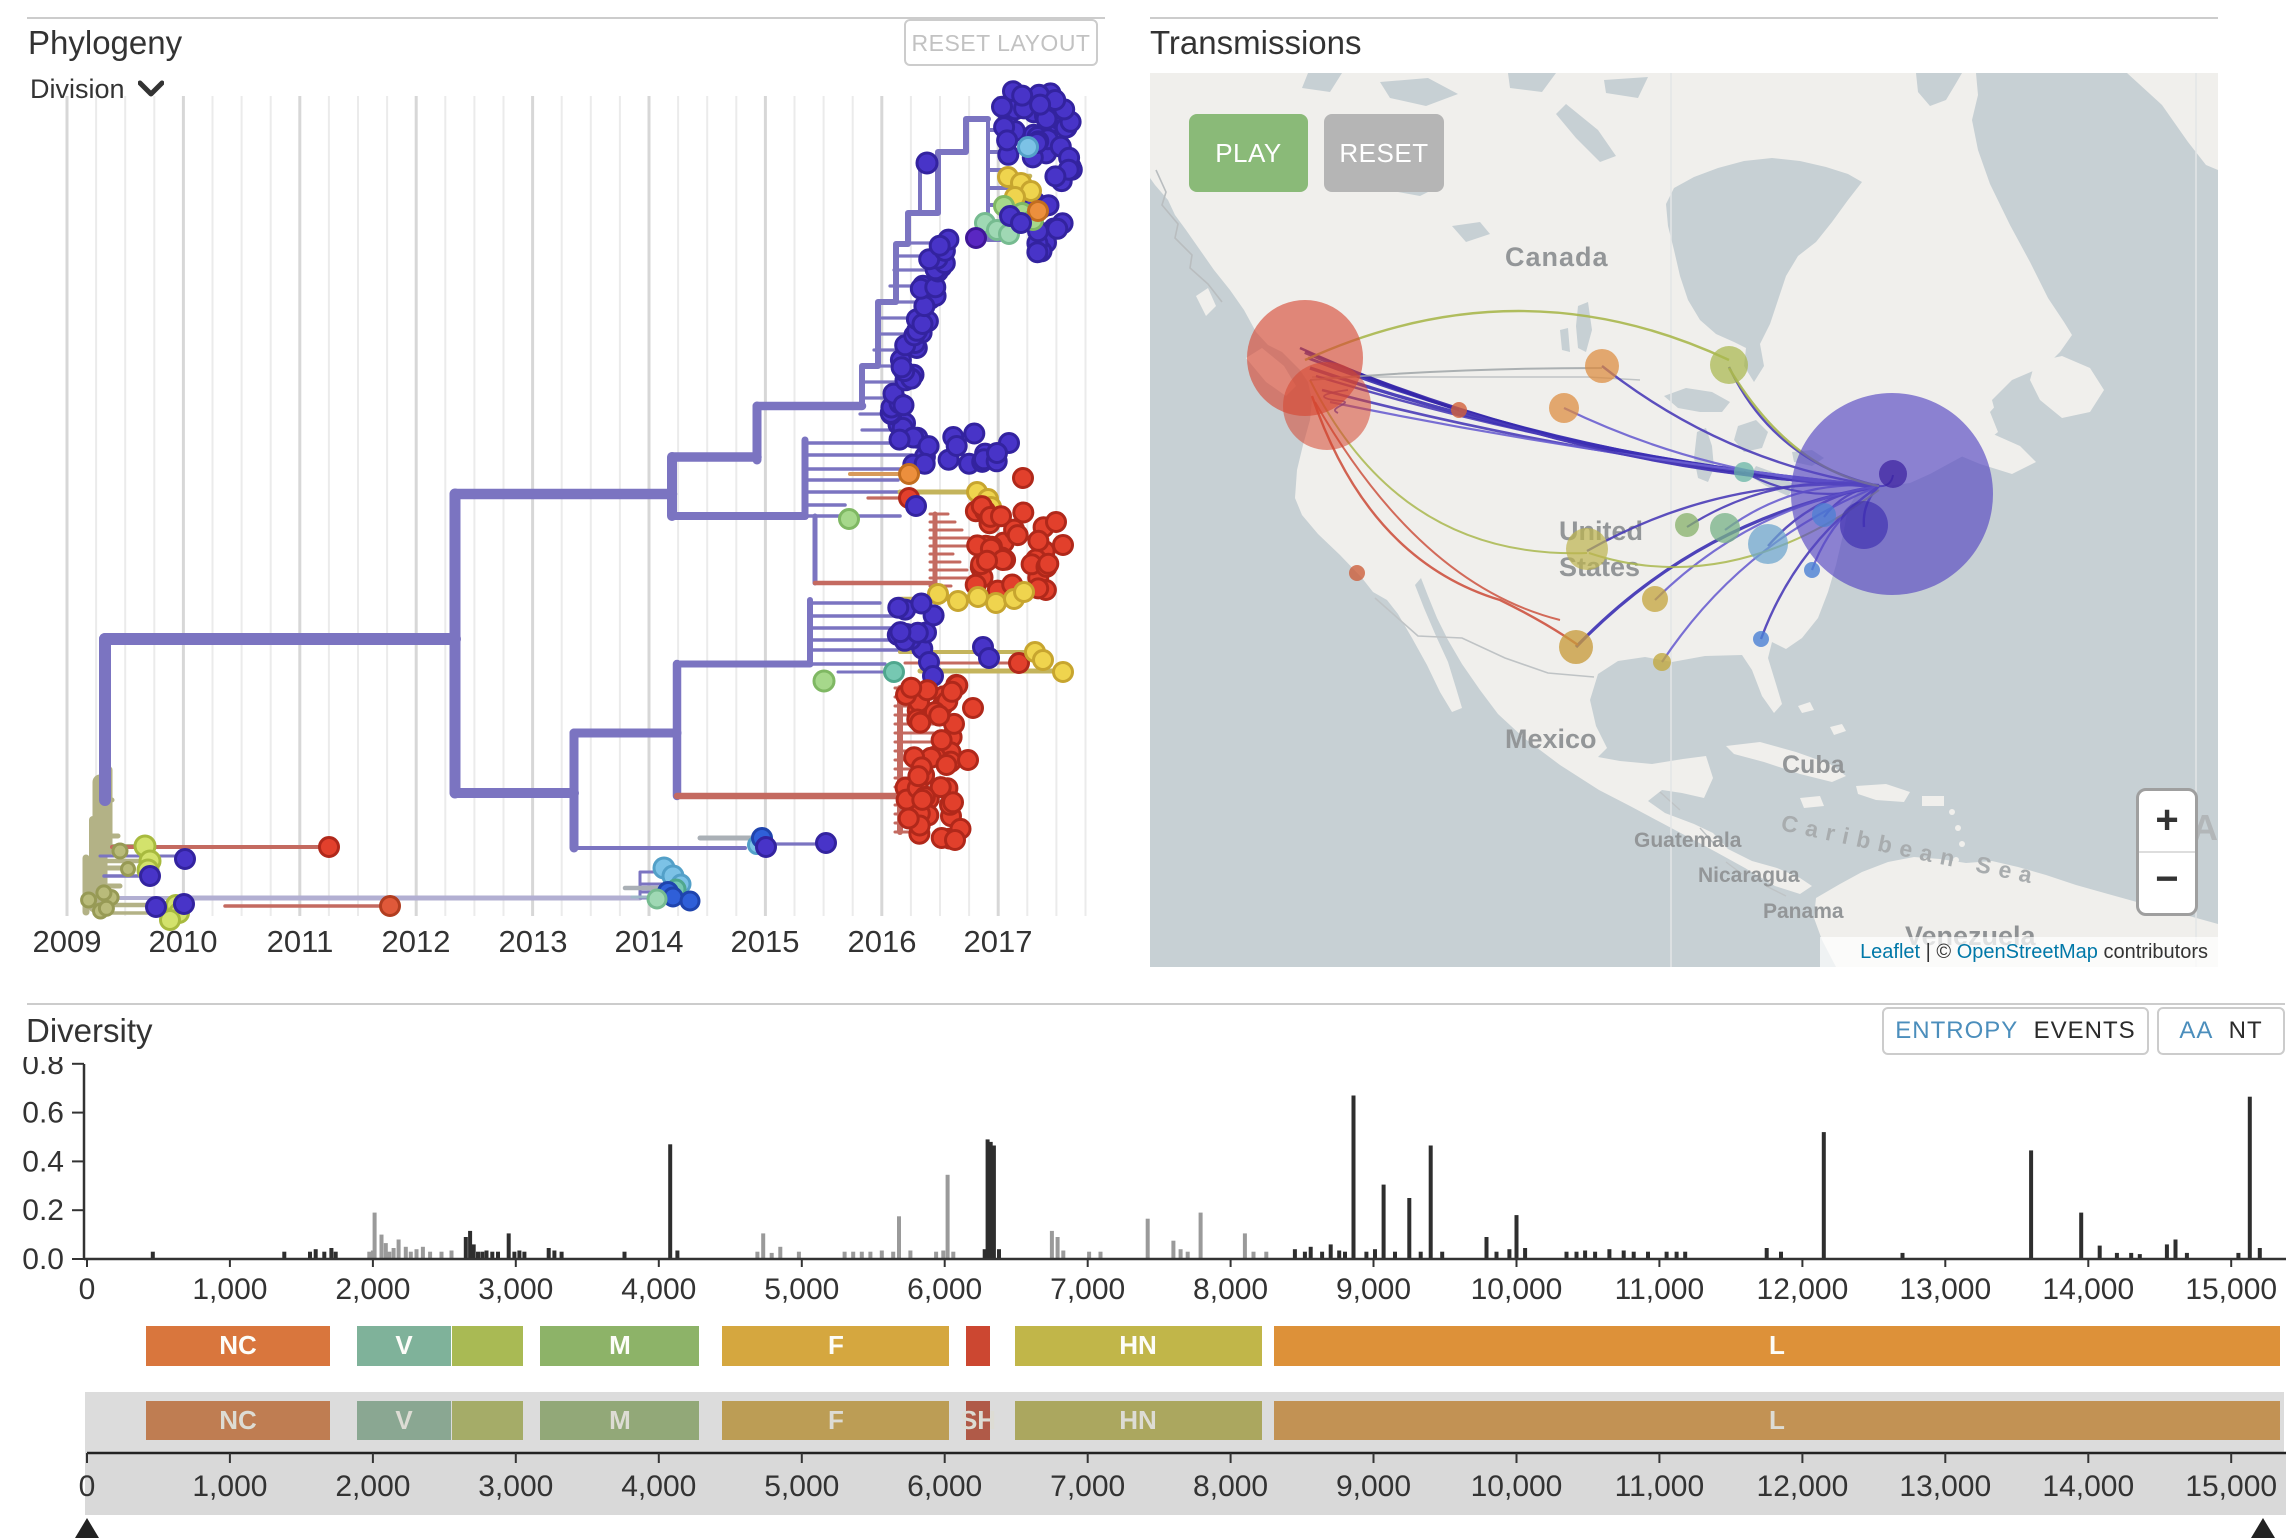  Describe the element at coordinates (533, 941) in the screenshot. I see `svg-text: 2013` at that location.